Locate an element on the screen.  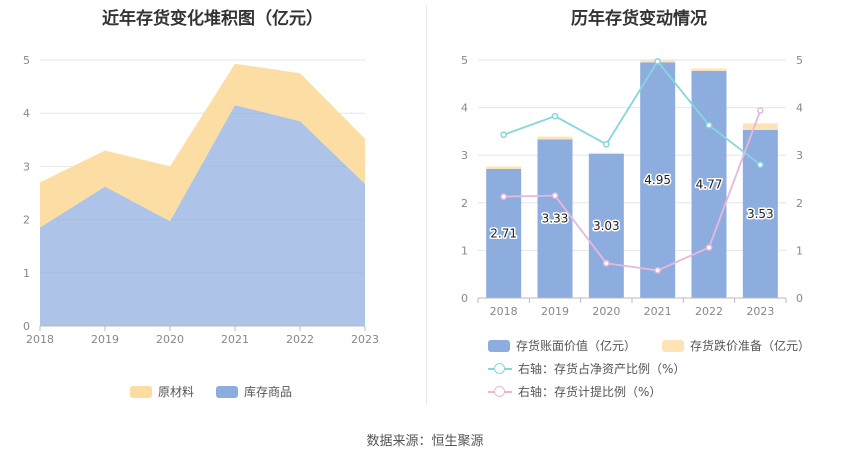
area-raw-material is located at coordinates (202, 145).